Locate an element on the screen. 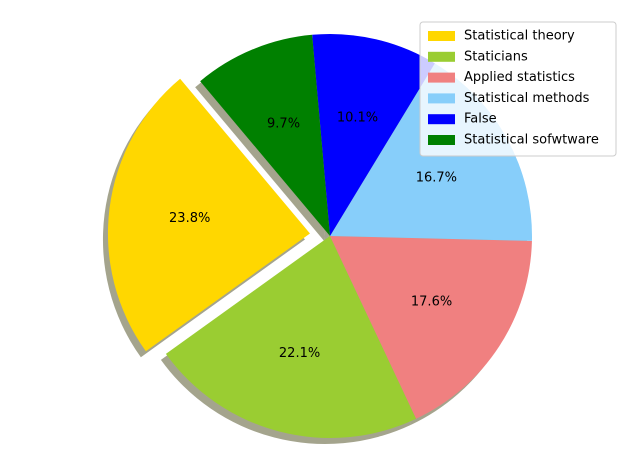 The image size is (640, 472). legend-frame is located at coordinates (518, 89).